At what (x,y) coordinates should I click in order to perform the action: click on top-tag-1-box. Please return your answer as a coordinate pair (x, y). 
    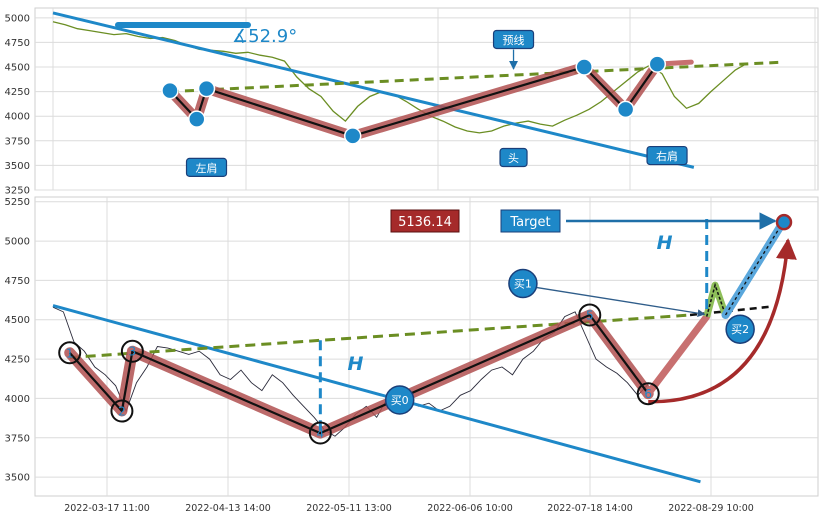
    Looking at the image, I should click on (206, 167).